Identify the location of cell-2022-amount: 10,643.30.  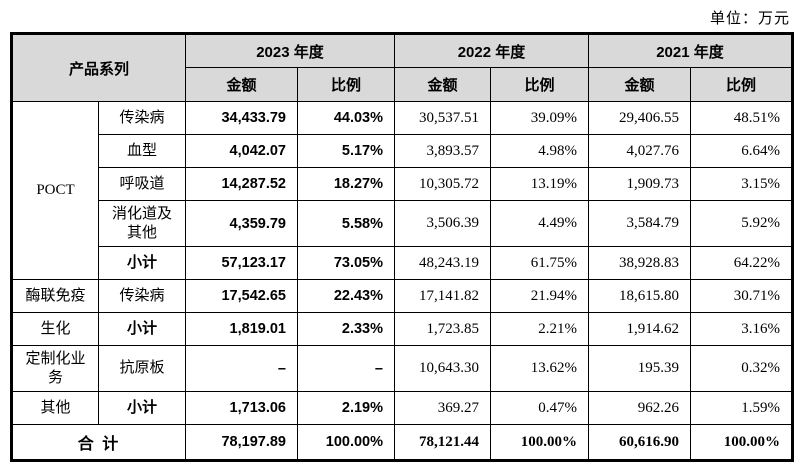
(442, 368).